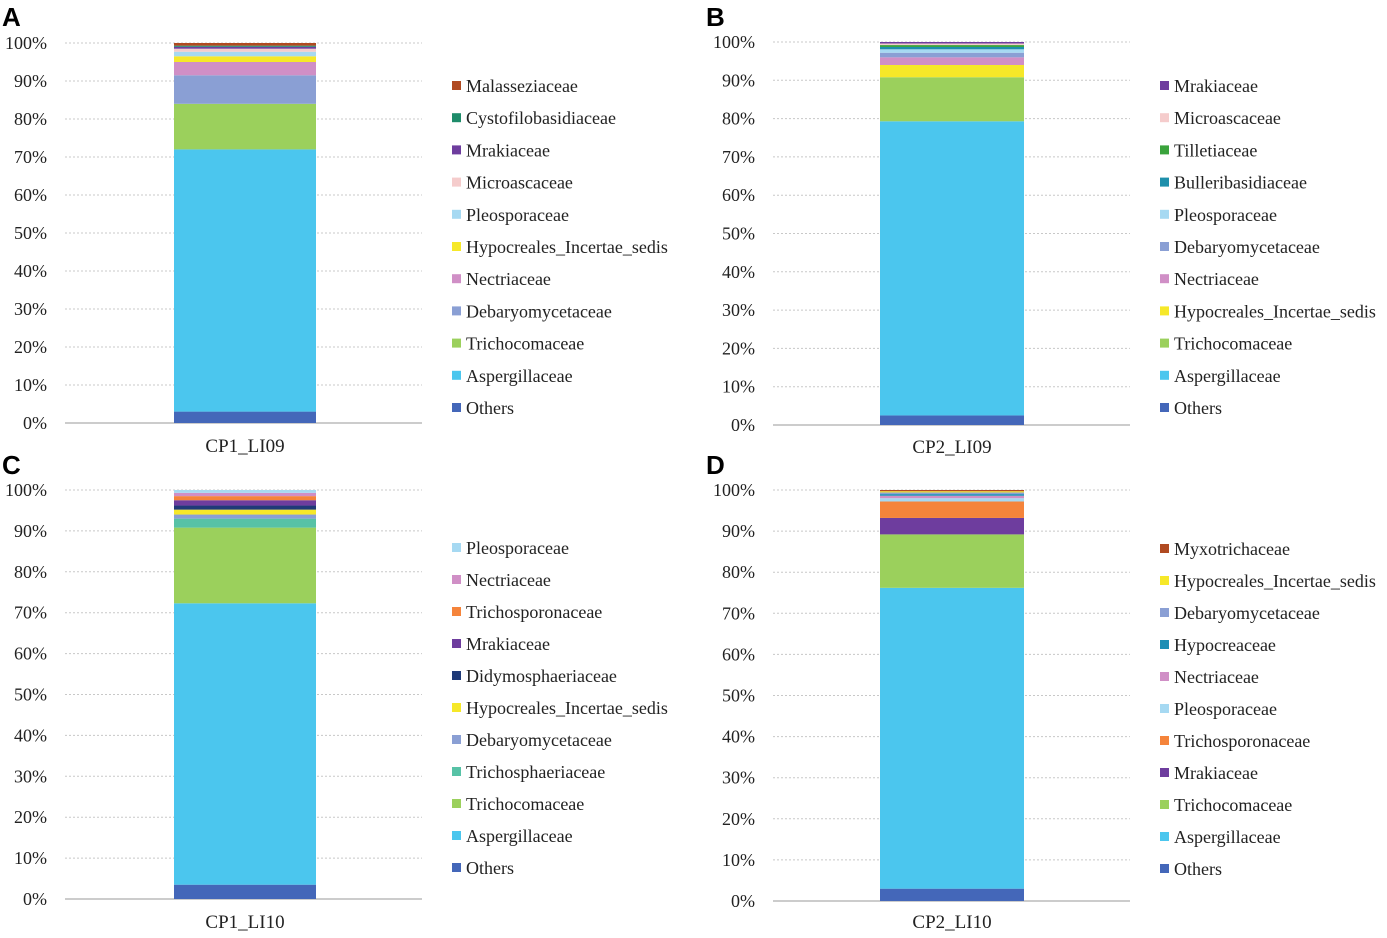 The height and width of the screenshot is (938, 1387). Describe the element at coordinates (1164, 246) in the screenshot. I see `legend-swatch-debaryomycetaceae` at that location.